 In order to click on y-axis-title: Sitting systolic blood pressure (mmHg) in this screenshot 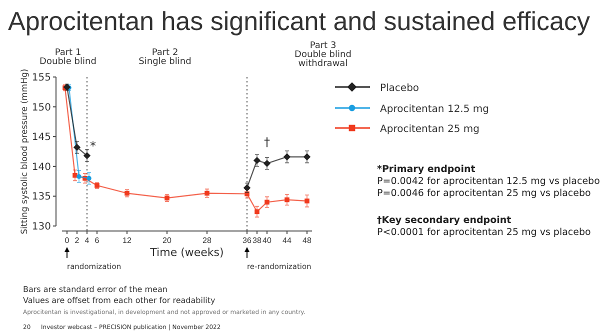, I will do `click(25, 151)`.